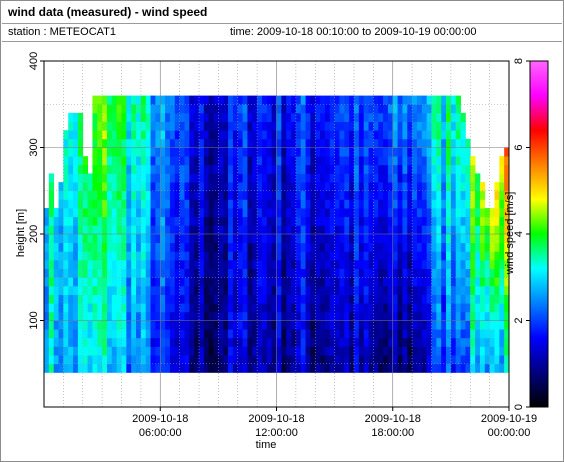  I want to click on colorbar-tick-label: 4, so click(519, 234).